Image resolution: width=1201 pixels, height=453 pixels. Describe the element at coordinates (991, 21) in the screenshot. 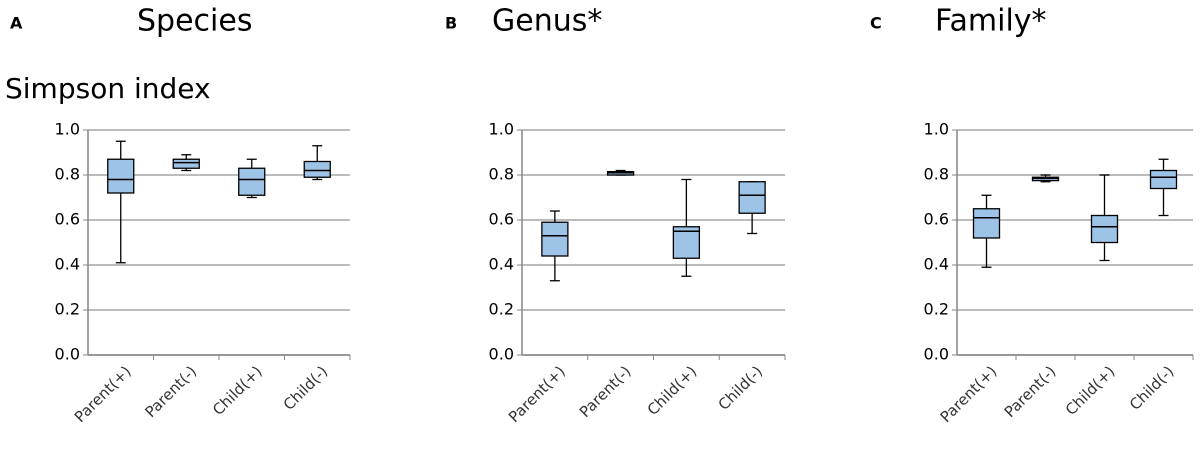

I see `panel-title: Family*` at that location.